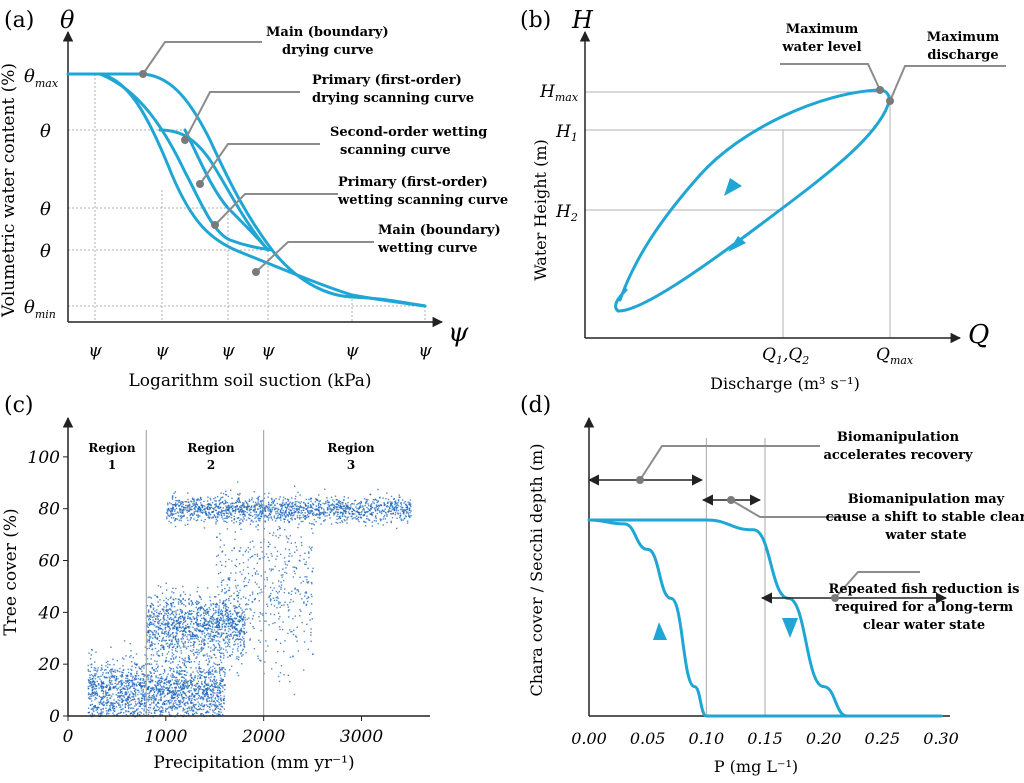 The image size is (1024, 783). What do you see at coordinates (393, 98) in the screenshot?
I see `a-annot-2-line2: drying scanning curve` at bounding box center [393, 98].